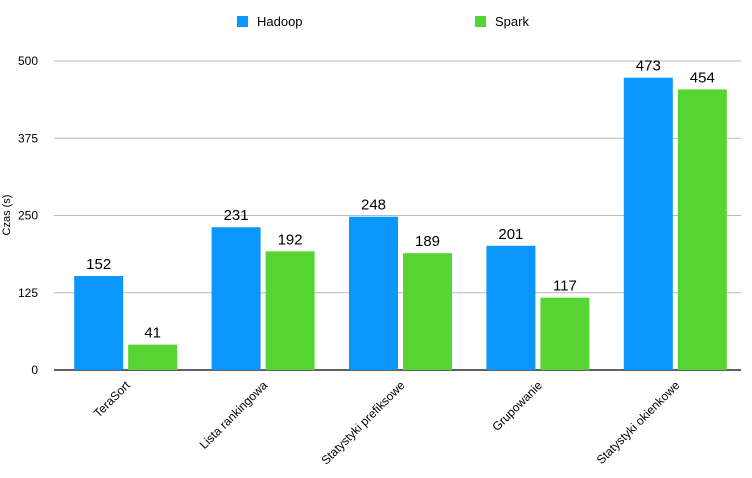 The image size is (752, 478). Describe the element at coordinates (638, 422) in the screenshot. I see `x-tick-label: Statystyki okienkowe` at that location.